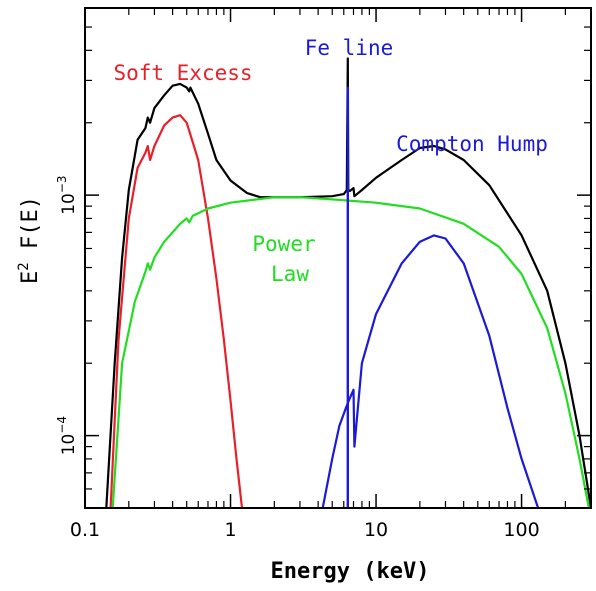 The image size is (596, 591). Describe the element at coordinates (349, 48) in the screenshot. I see `annotation-fe-line: Fe line` at that location.